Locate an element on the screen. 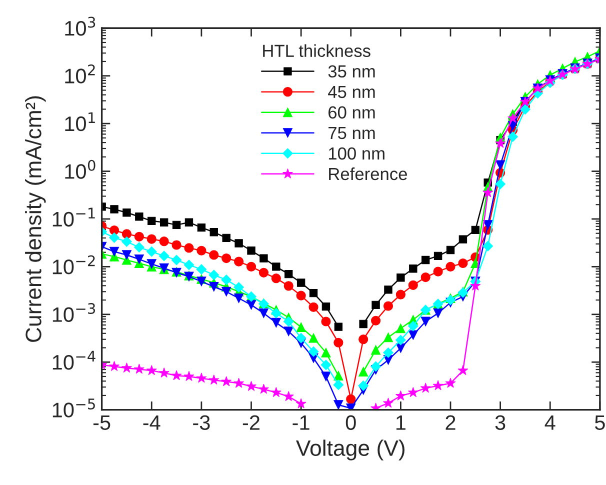  y-tick-label: 10$^{−3}$ is located at coordinates (74, 312).